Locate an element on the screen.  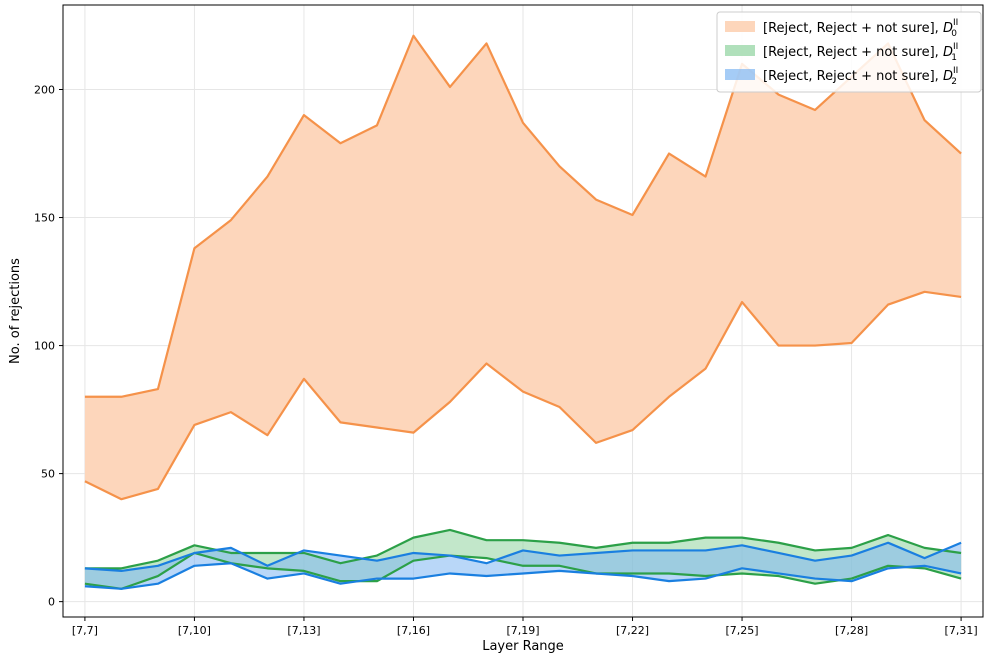
y-axis: 0 50 100 150 200 is located at coordinates (48, 346).